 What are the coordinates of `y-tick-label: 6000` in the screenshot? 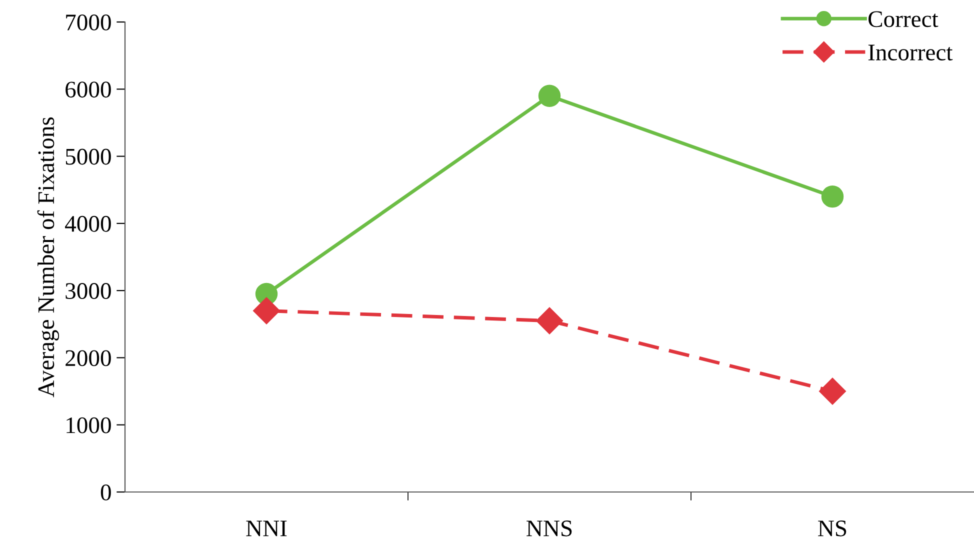 It's located at (88, 90).